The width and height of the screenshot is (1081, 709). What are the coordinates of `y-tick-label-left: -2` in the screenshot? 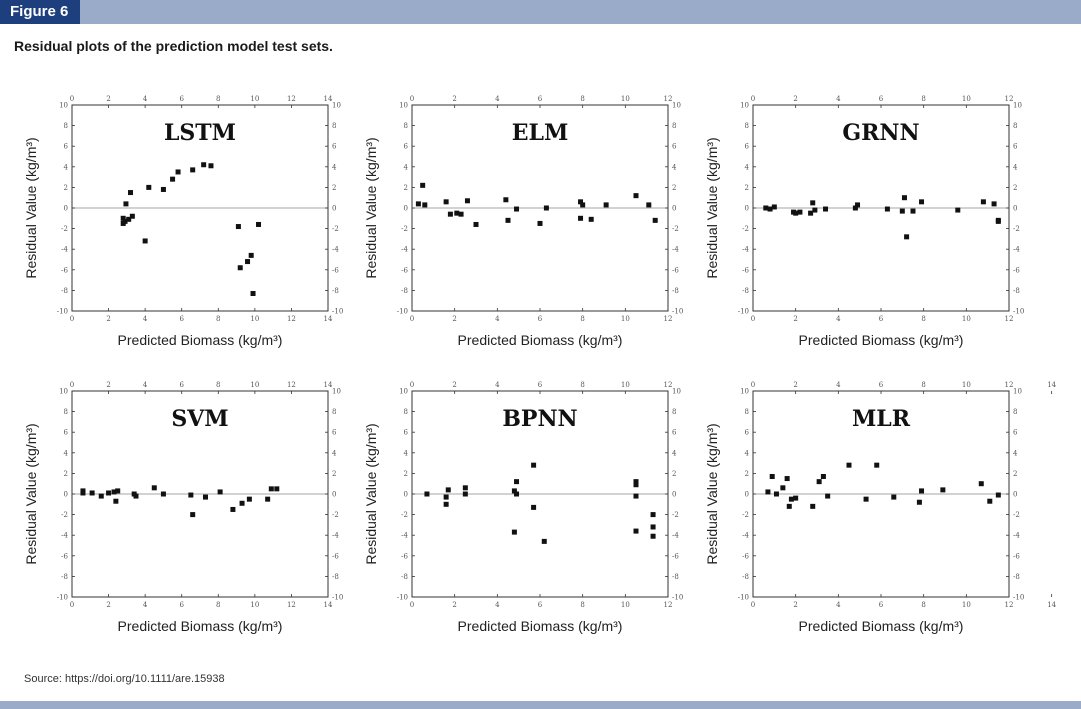 It's located at (745, 515).